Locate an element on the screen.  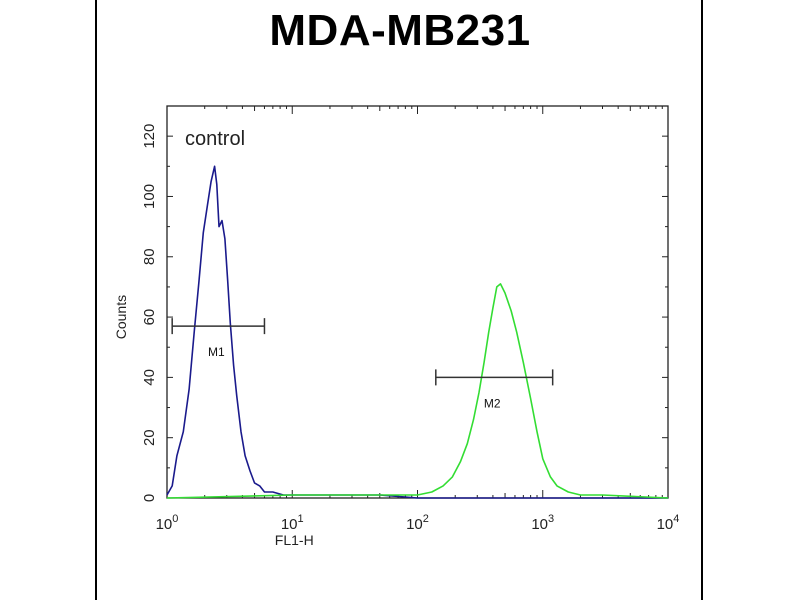
x-axis-label: FL1-H is located at coordinates (294, 540).